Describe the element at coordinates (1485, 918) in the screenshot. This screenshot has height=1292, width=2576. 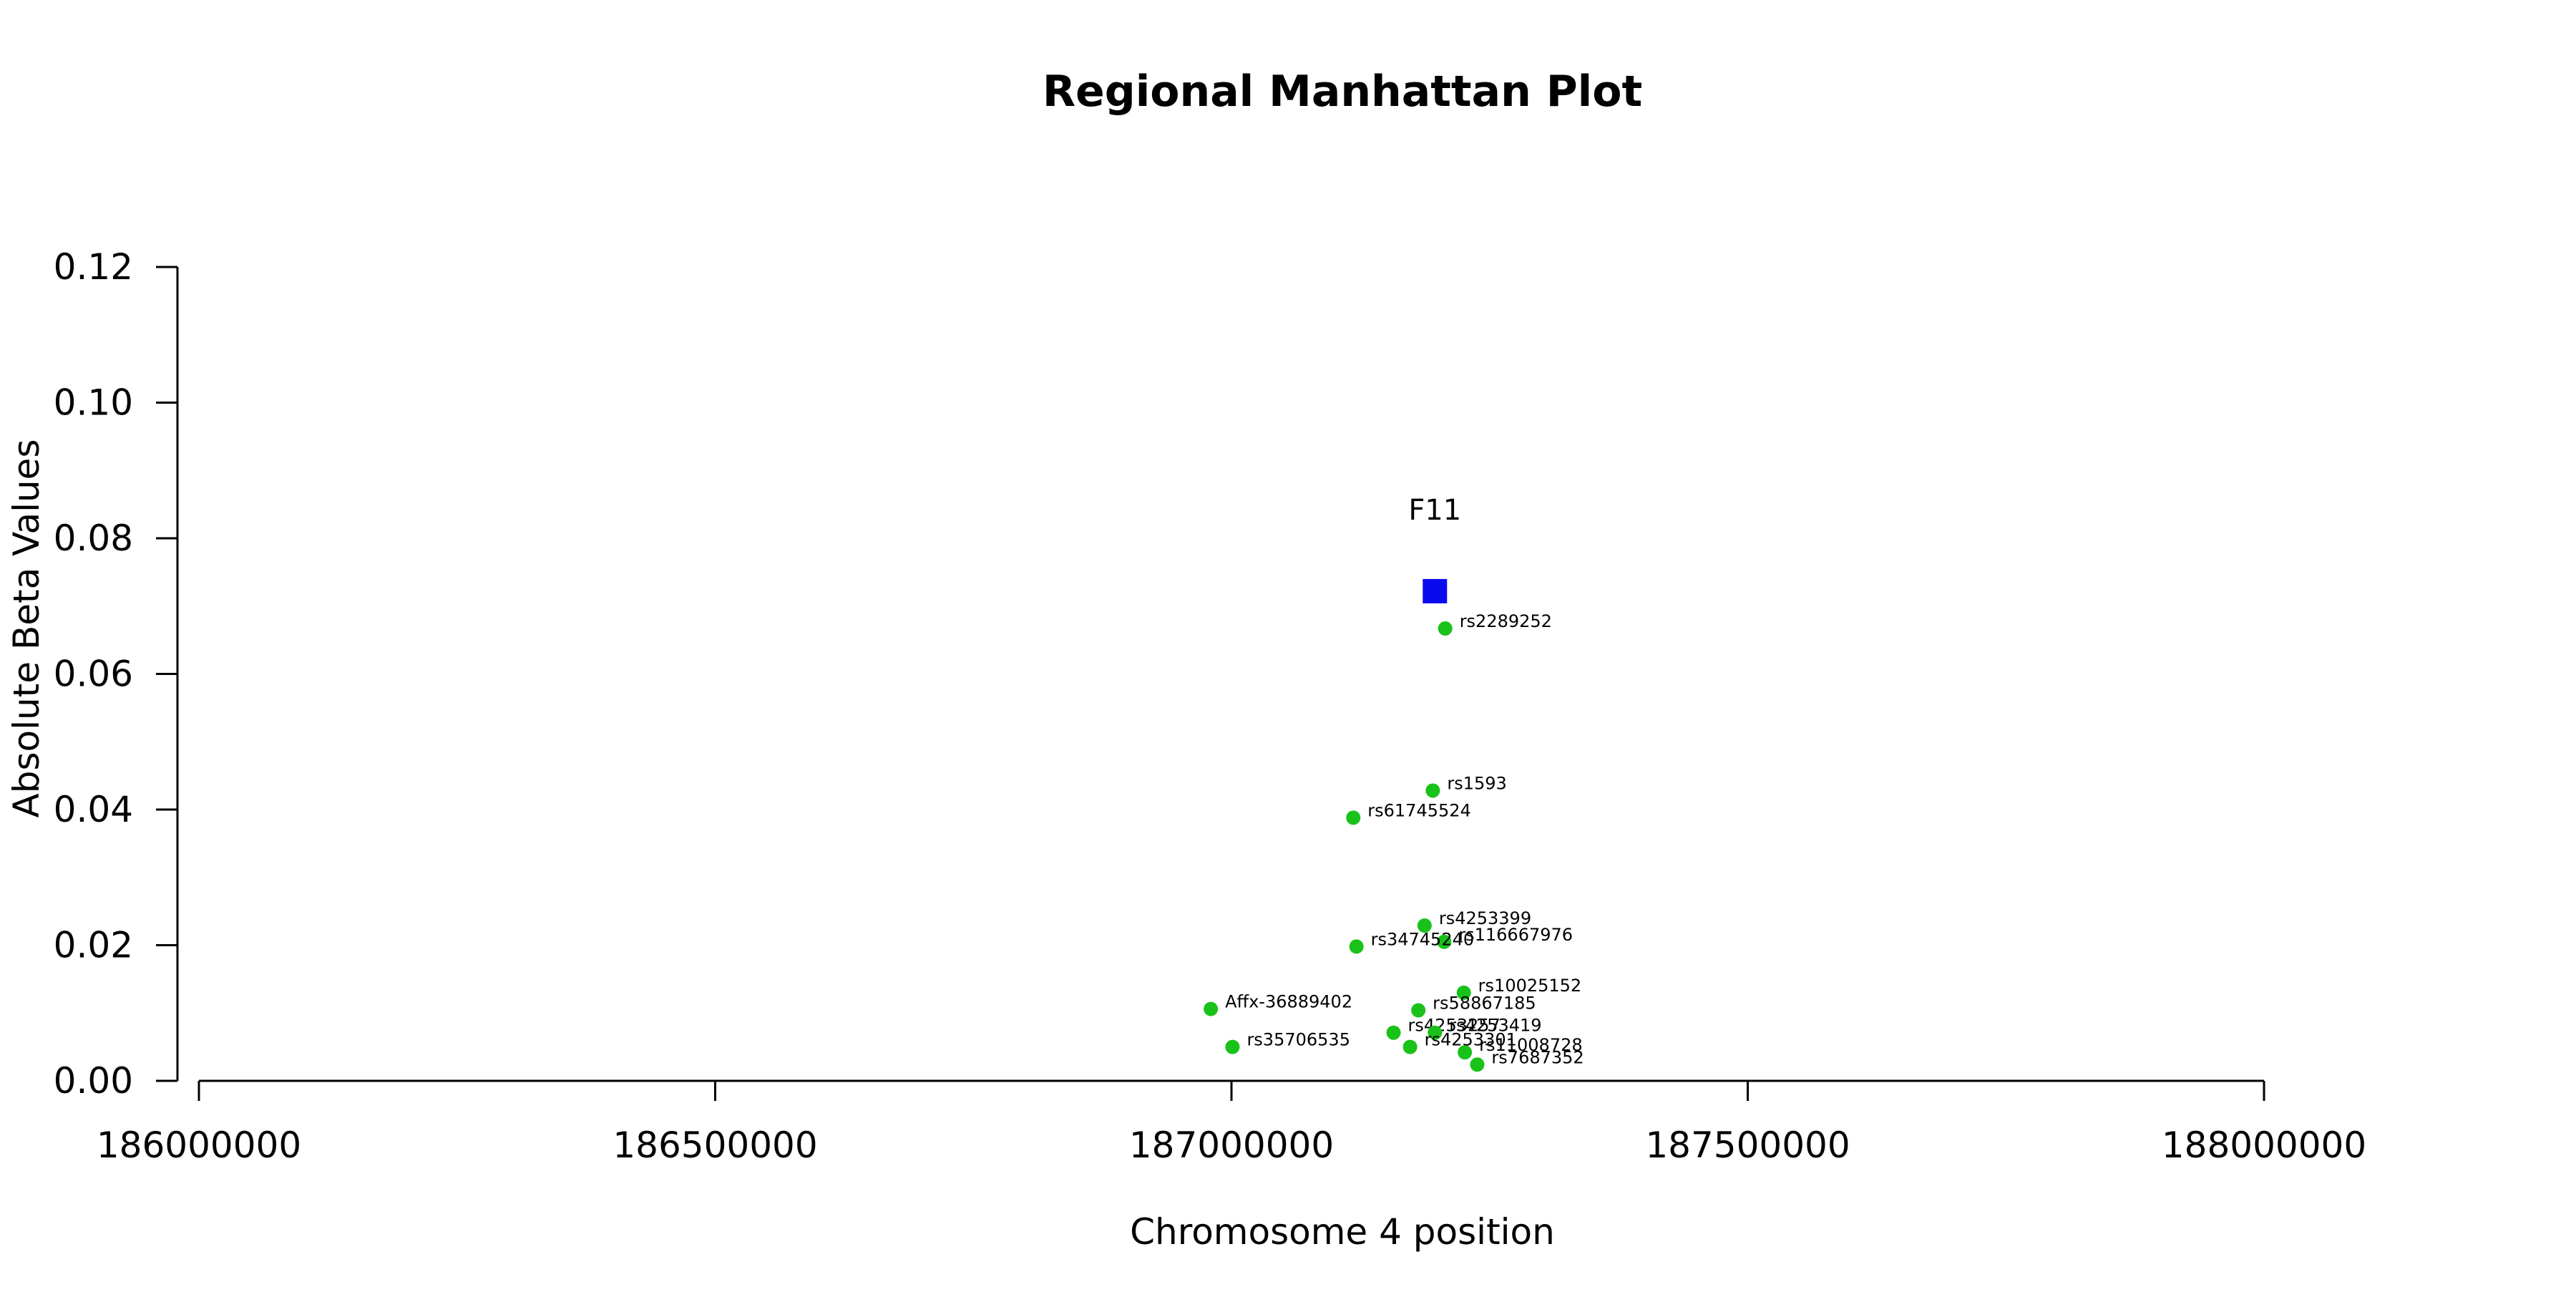
I see `snp-label: rs4253399` at that location.